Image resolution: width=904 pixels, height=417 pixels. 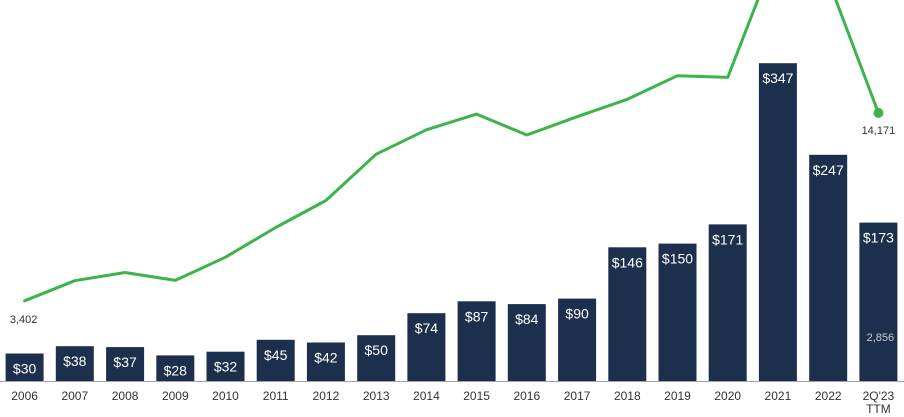 What do you see at coordinates (24, 320) in the screenshot?
I see `annotation-label: 3,402` at bounding box center [24, 320].